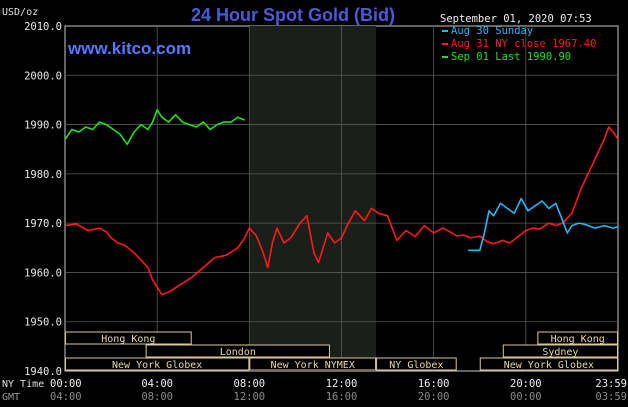  What do you see at coordinates (157, 397) in the screenshot?
I see `x-tick-label-gmt: 08:00` at bounding box center [157, 397].